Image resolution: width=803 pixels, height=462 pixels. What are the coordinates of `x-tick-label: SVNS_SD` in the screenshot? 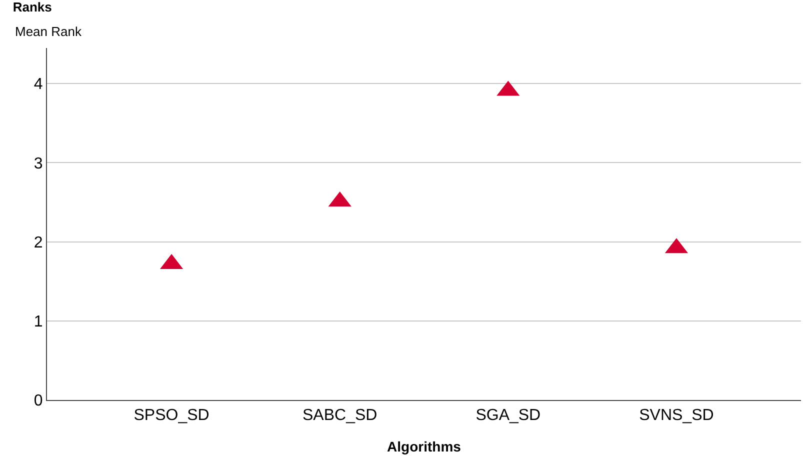 It's located at (676, 415).